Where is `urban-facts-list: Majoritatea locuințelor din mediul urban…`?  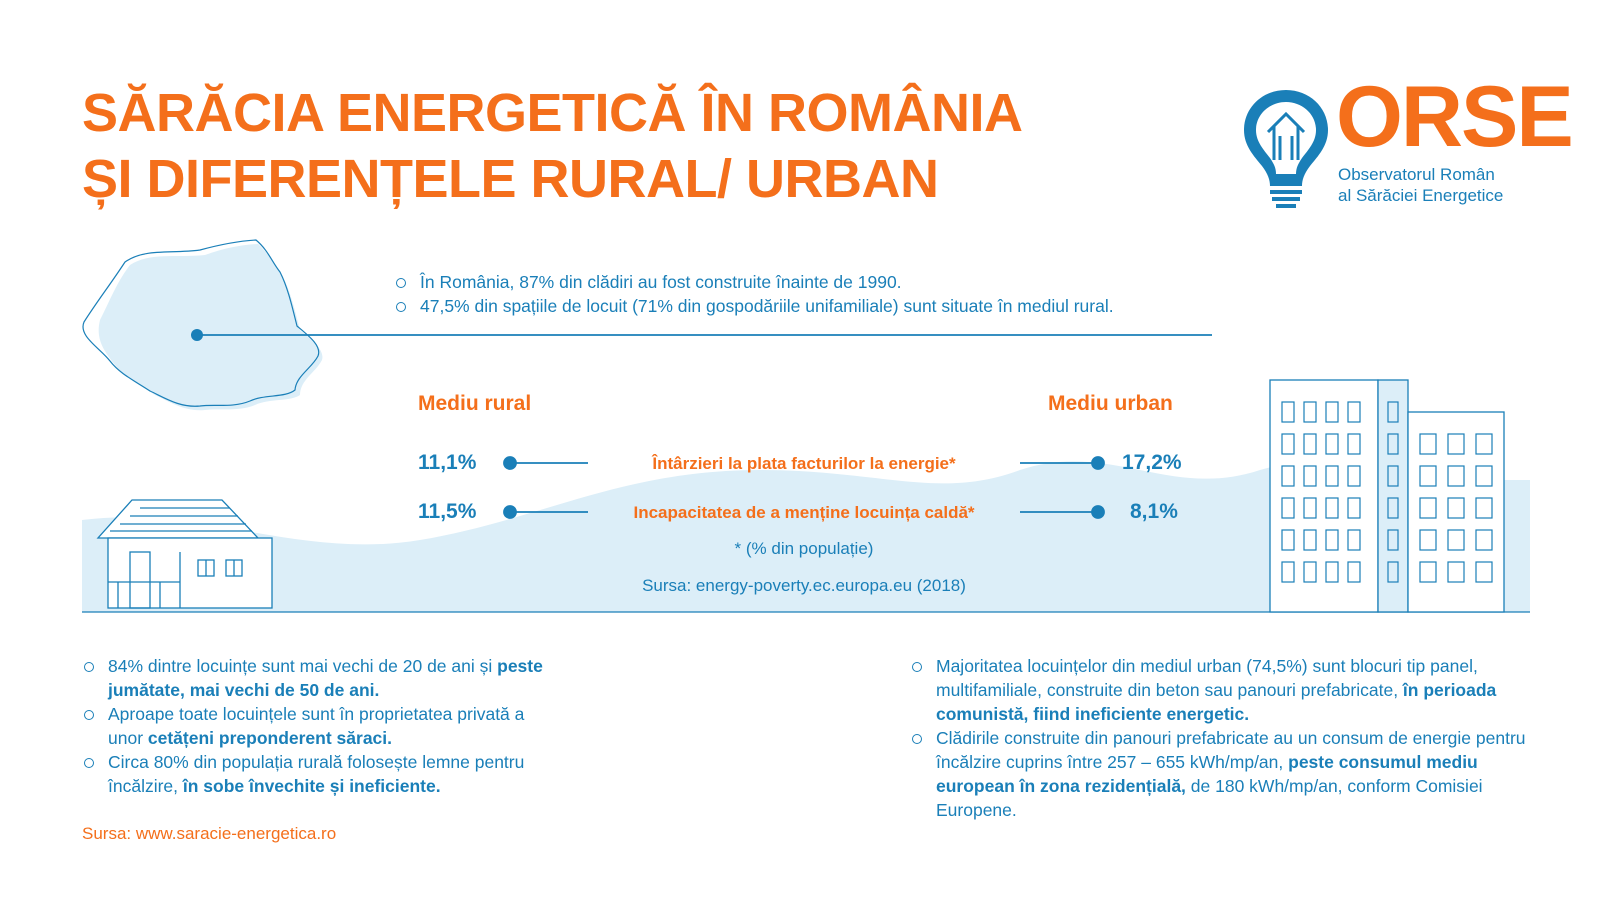 urban-facts-list: Majoritatea locuințelor din mediul urban… is located at coordinates (1222, 738).